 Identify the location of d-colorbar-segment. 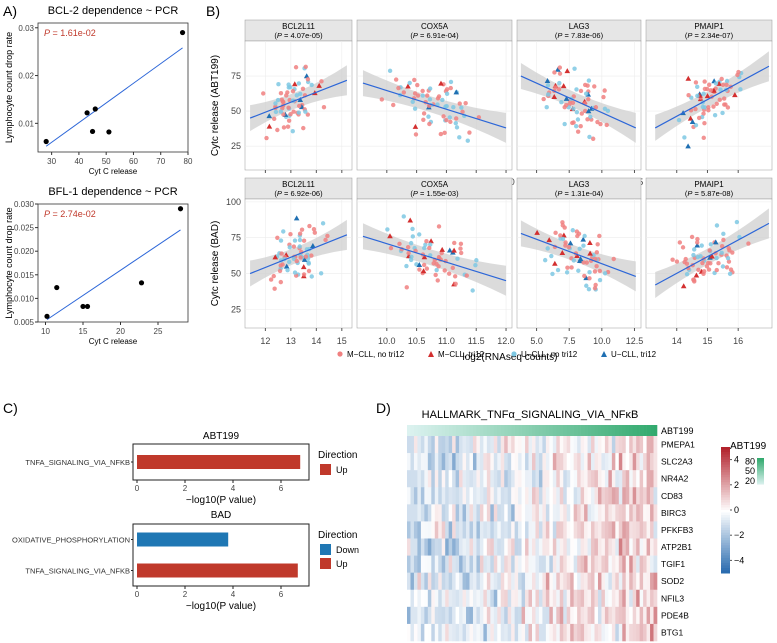
(725, 544).